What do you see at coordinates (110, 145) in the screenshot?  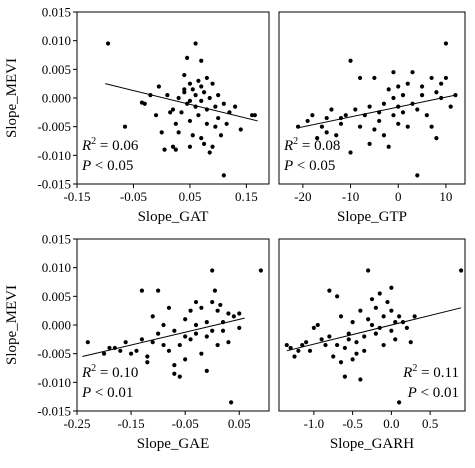 I see `r-squared-annotation: R2 = 0.06` at bounding box center [110, 145].